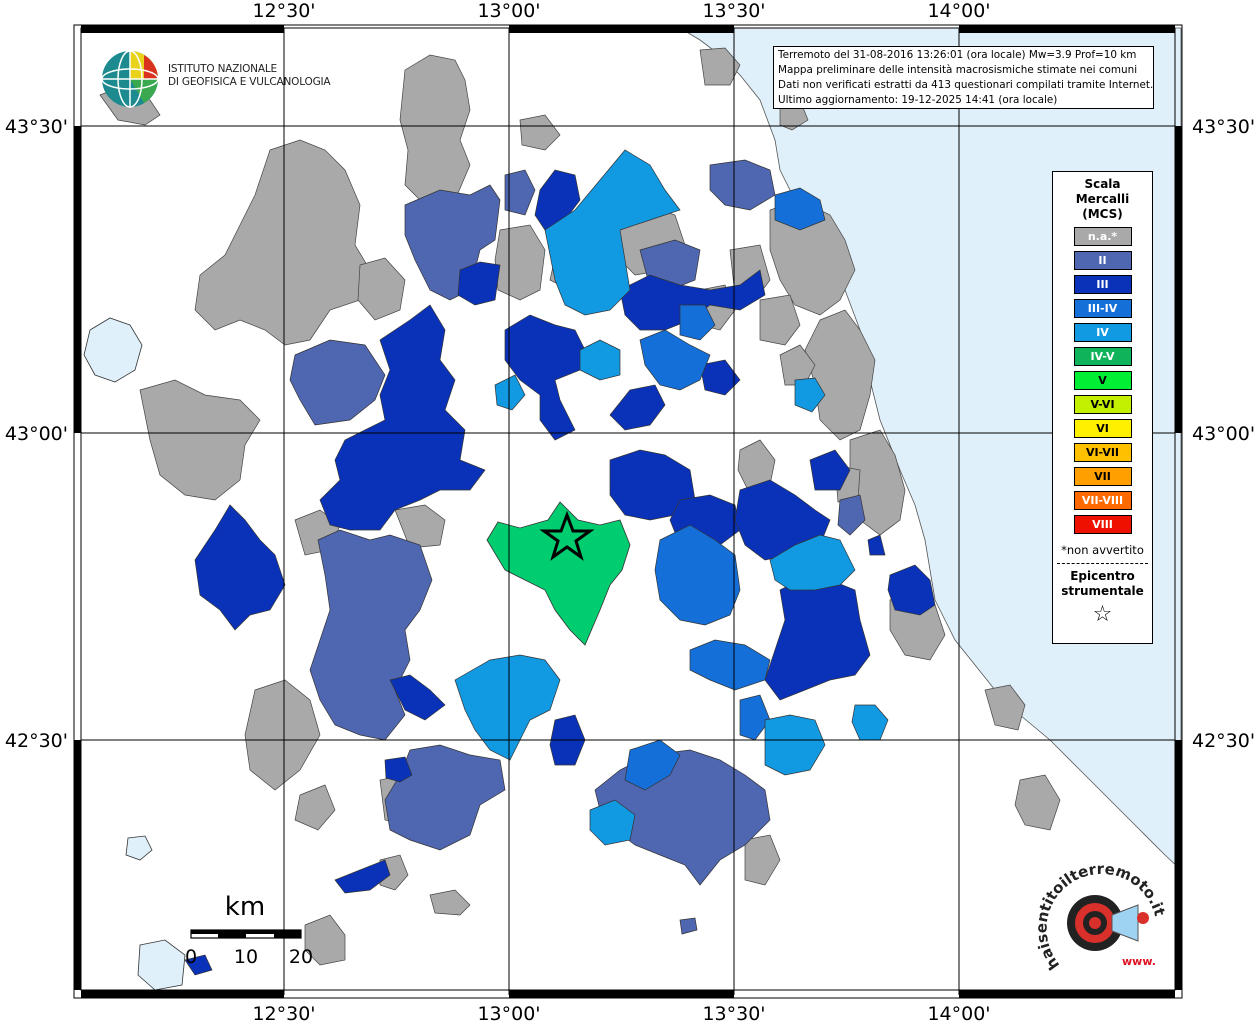 This screenshot has width=1255, height=1024. What do you see at coordinates (1102, 452) in the screenshot?
I see `legend-swatch-vi-vii: VI-VII` at bounding box center [1102, 452].